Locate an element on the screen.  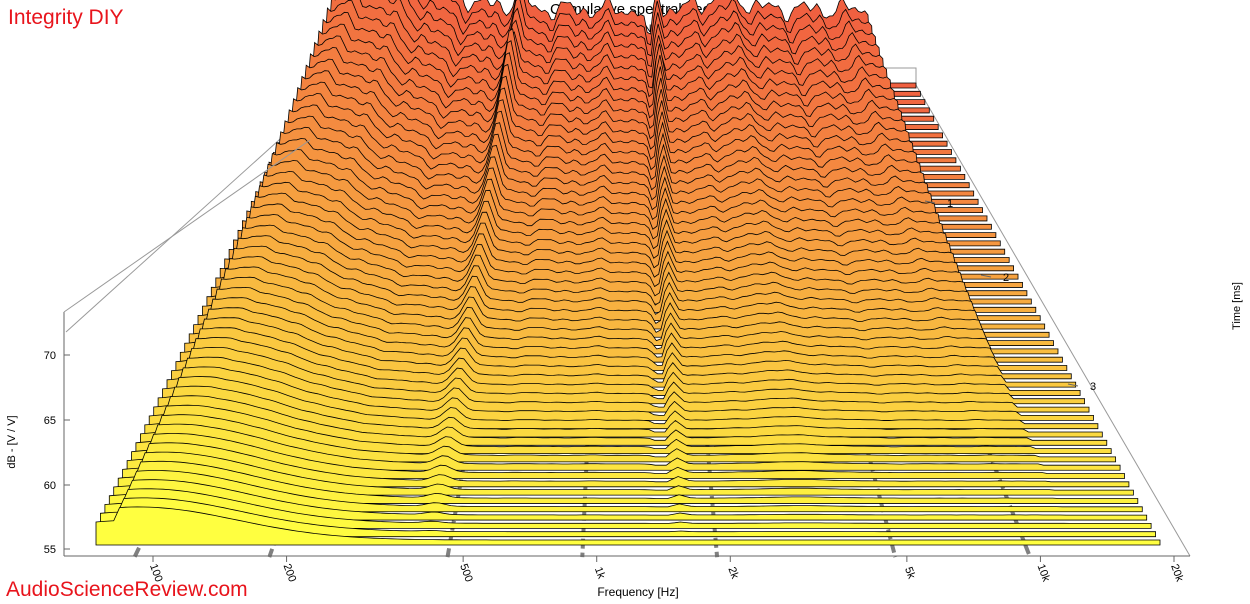
brand-label: Integrity DIY is located at coordinates (66, 17).